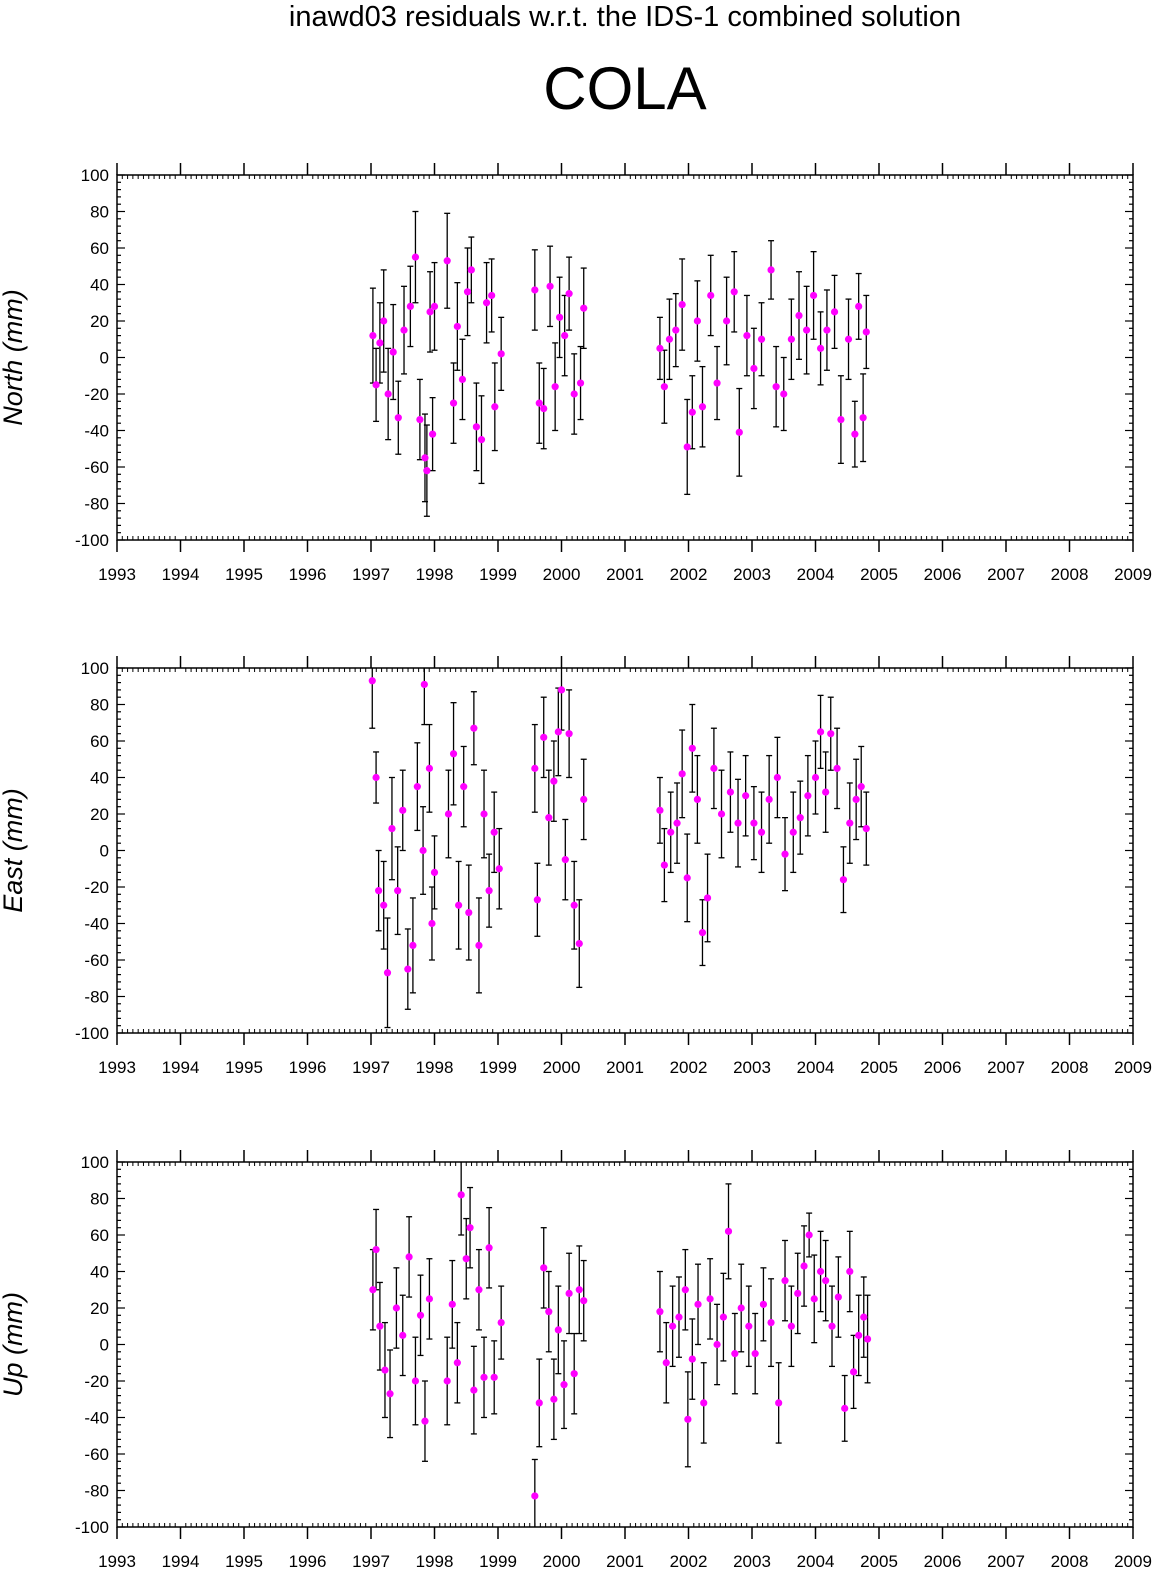 This screenshot has height=1575, width=1160. Describe the element at coordinates (117, 574) in the screenshot. I see `x-tick-label: 1993` at that location.